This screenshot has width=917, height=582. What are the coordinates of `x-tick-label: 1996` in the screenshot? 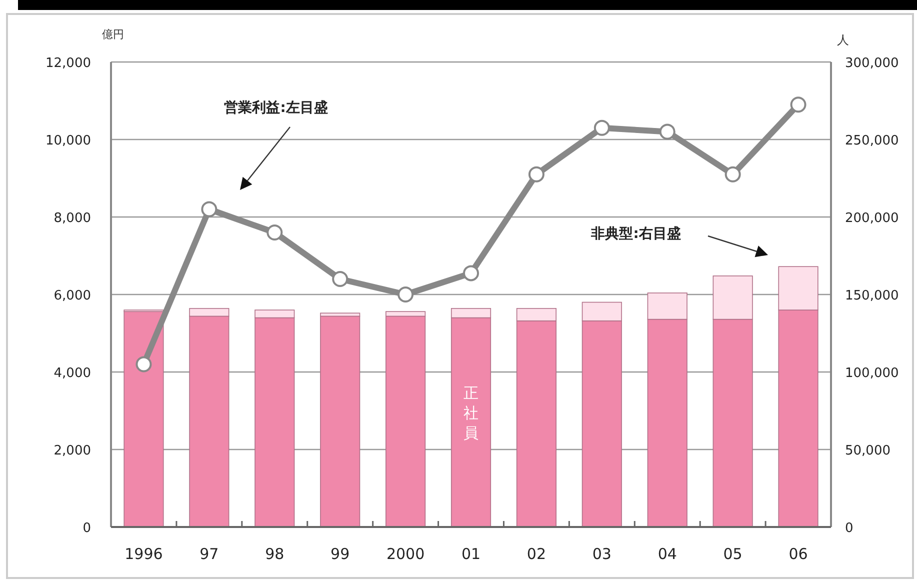 It's located at (143, 554).